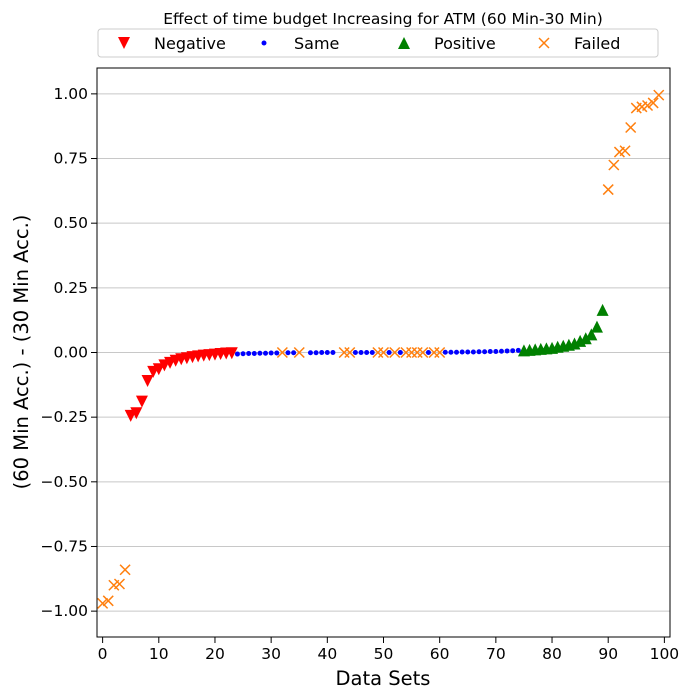  What do you see at coordinates (440, 654) in the screenshot?
I see `x-tick-label: 60` at bounding box center [440, 654].